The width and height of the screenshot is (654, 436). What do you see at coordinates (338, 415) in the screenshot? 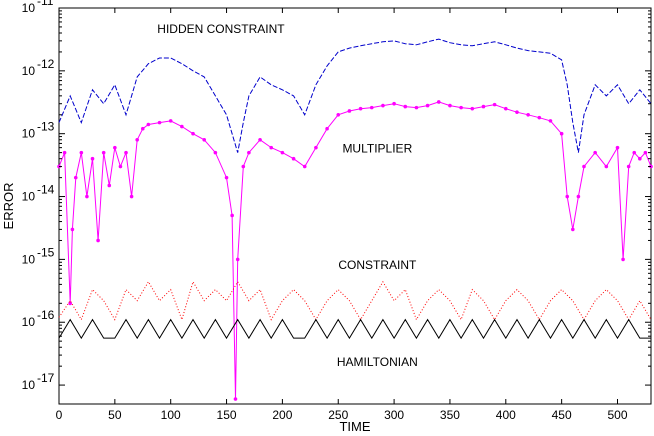
I see `x-tick-label: 250` at bounding box center [338, 415].